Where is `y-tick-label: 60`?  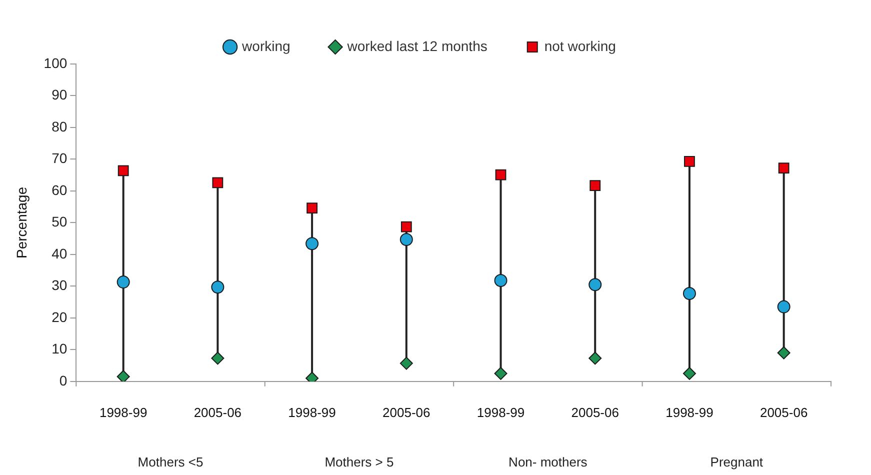
y-tick-label: 60 is located at coordinates (60, 190).